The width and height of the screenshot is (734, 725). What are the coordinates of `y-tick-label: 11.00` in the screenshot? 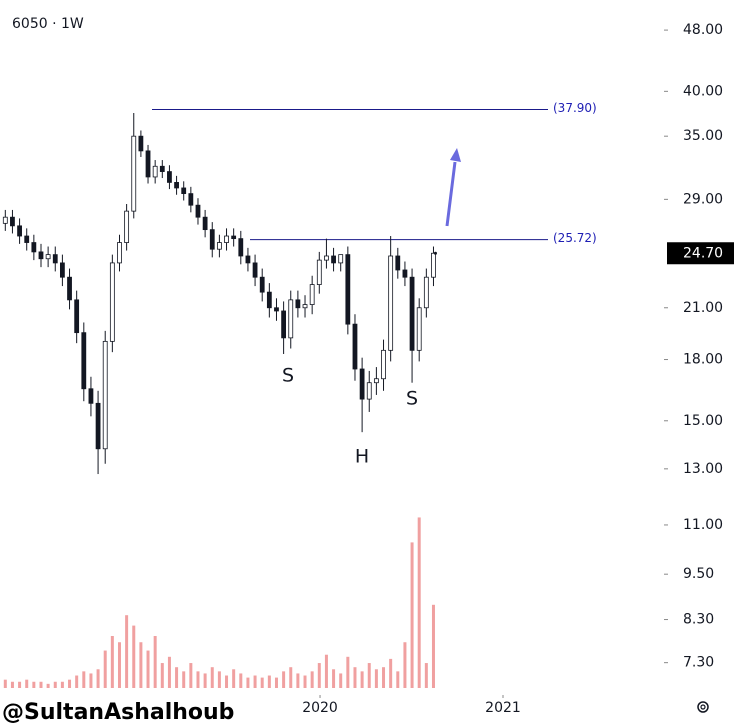 It's located at (703, 525).